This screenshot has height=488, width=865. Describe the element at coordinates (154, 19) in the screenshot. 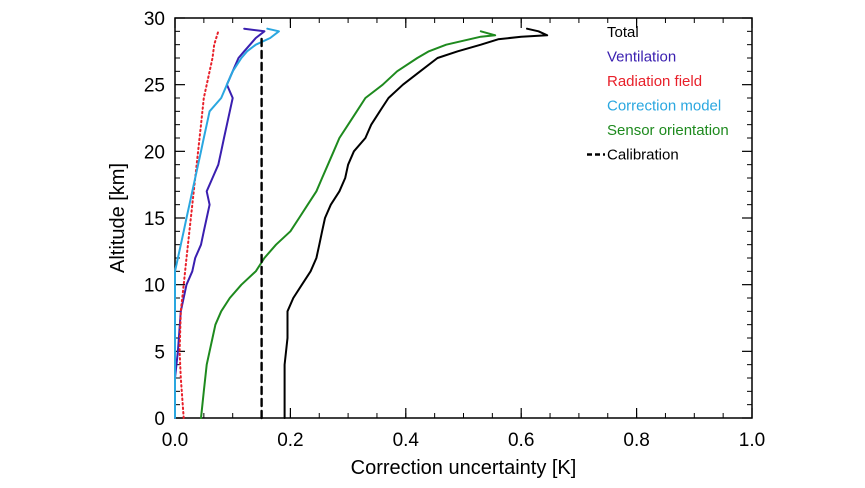

I see `y-tick-label: 30` at that location.